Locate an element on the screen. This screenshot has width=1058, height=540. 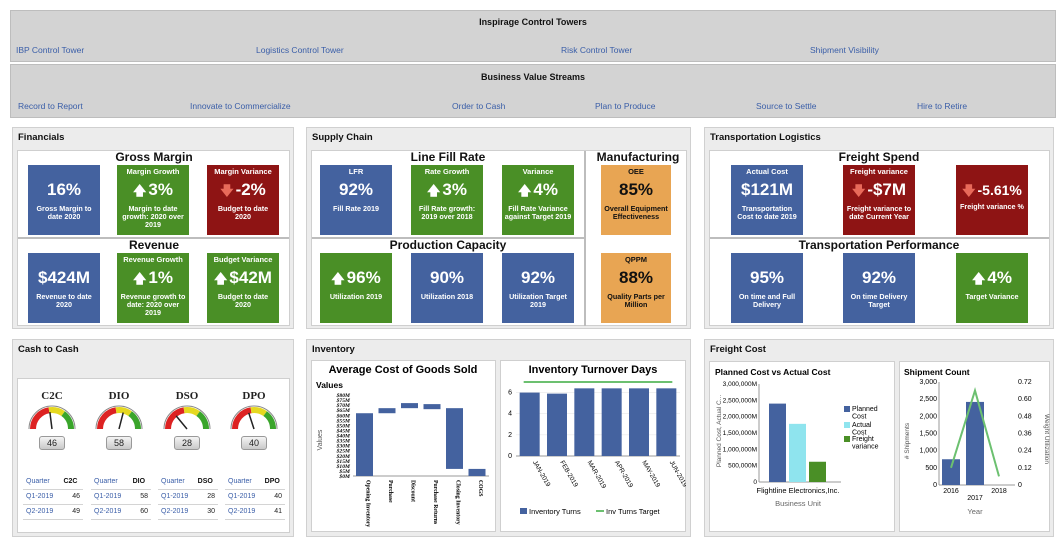
nav-risk-control-tower: Risk Control Tower is located at coordinates (597, 50).